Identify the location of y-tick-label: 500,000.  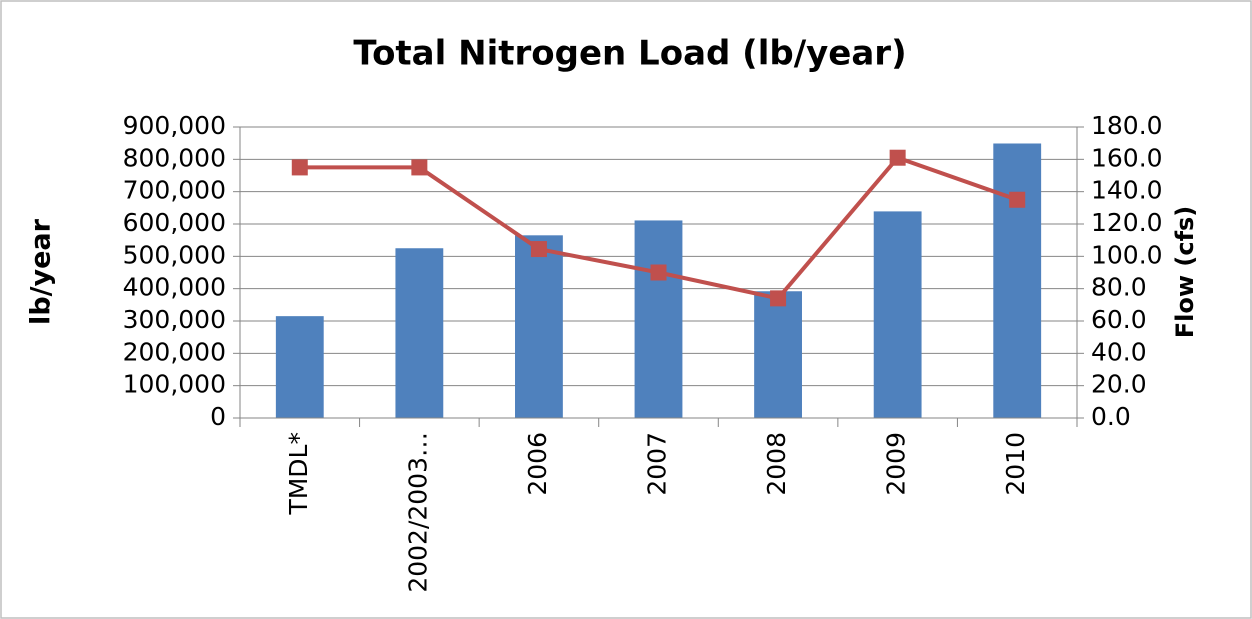
(174, 254).